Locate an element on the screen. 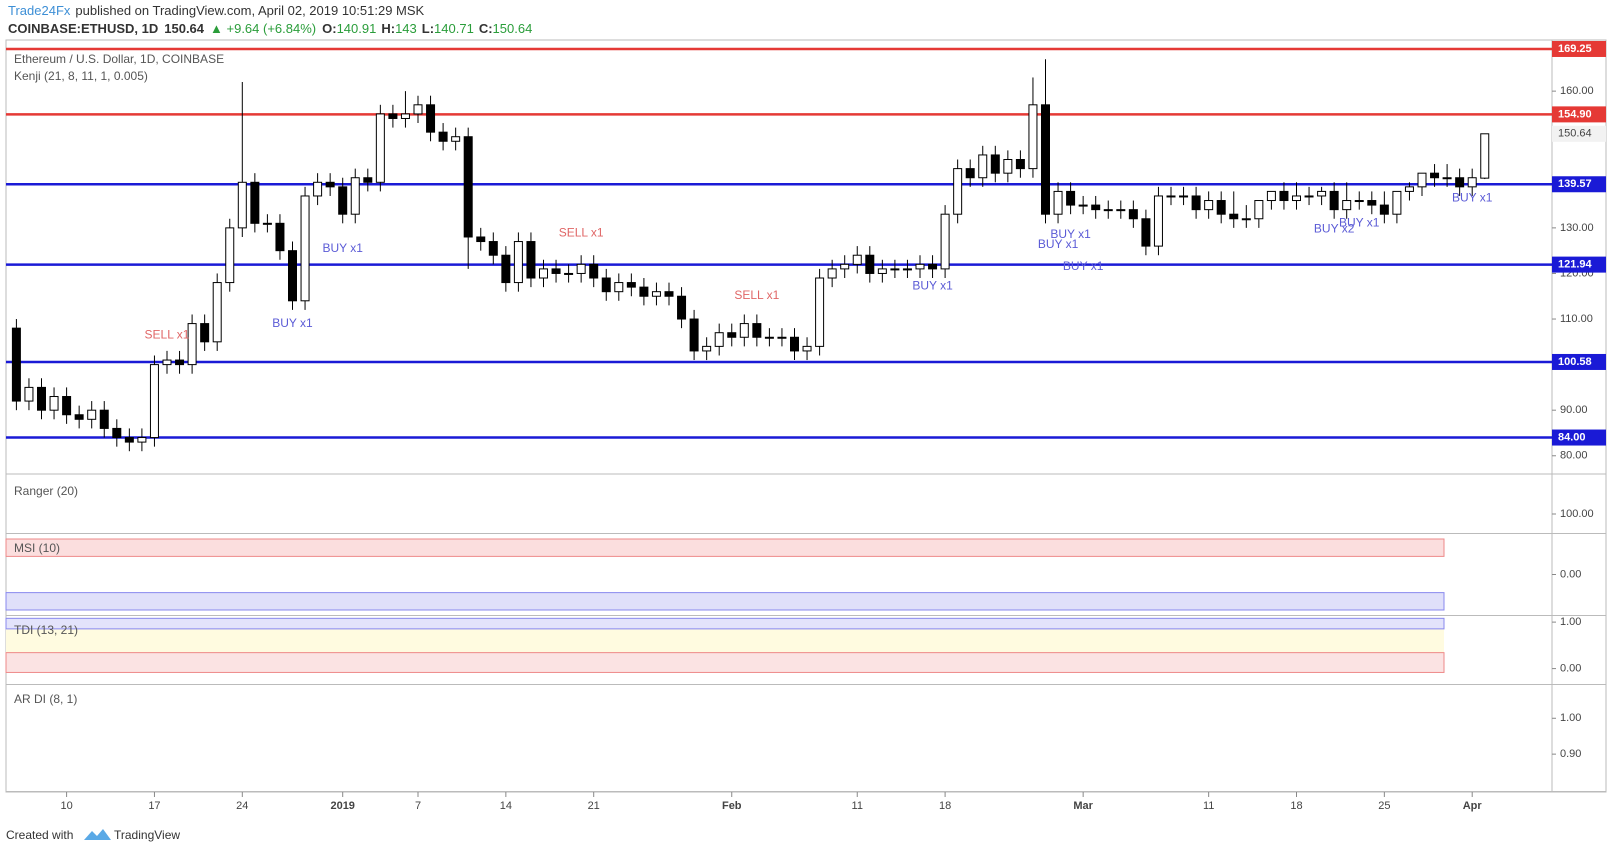 This screenshot has width=1612, height=849. pane-title: TDI (13, 21) is located at coordinates (46, 630).